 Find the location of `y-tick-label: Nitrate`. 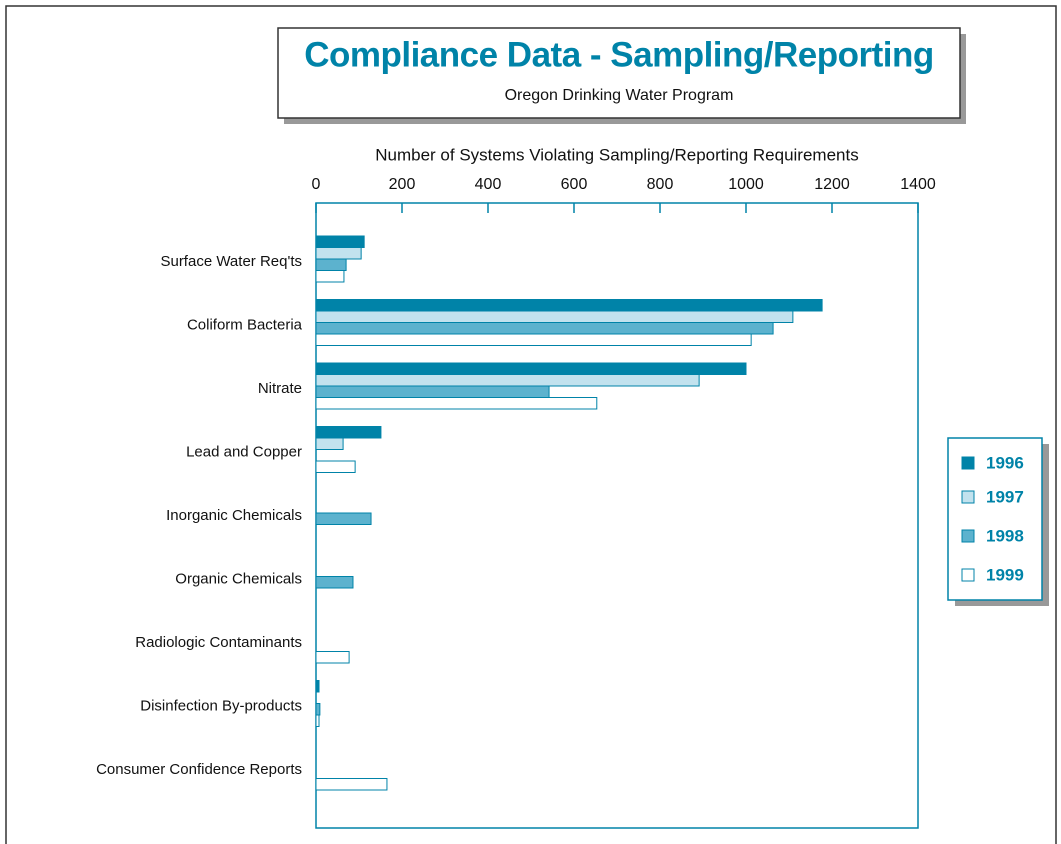

y-tick-label: Nitrate is located at coordinates (280, 388).